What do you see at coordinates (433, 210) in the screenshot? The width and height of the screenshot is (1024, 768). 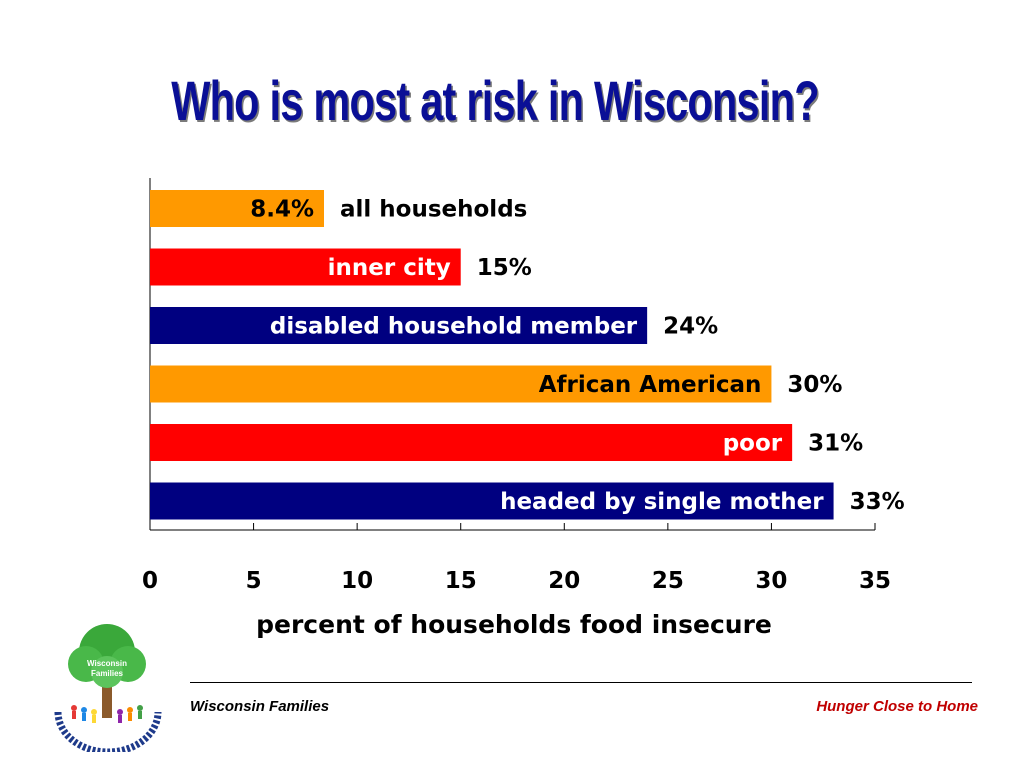 I see `category-label: all households` at bounding box center [433, 210].